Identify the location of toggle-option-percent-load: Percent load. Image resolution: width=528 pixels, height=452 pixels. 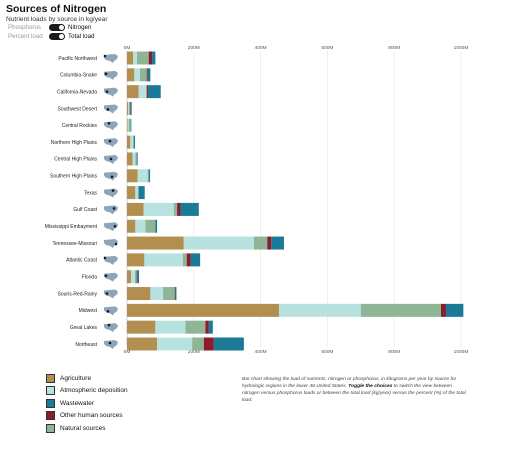
(25, 36).